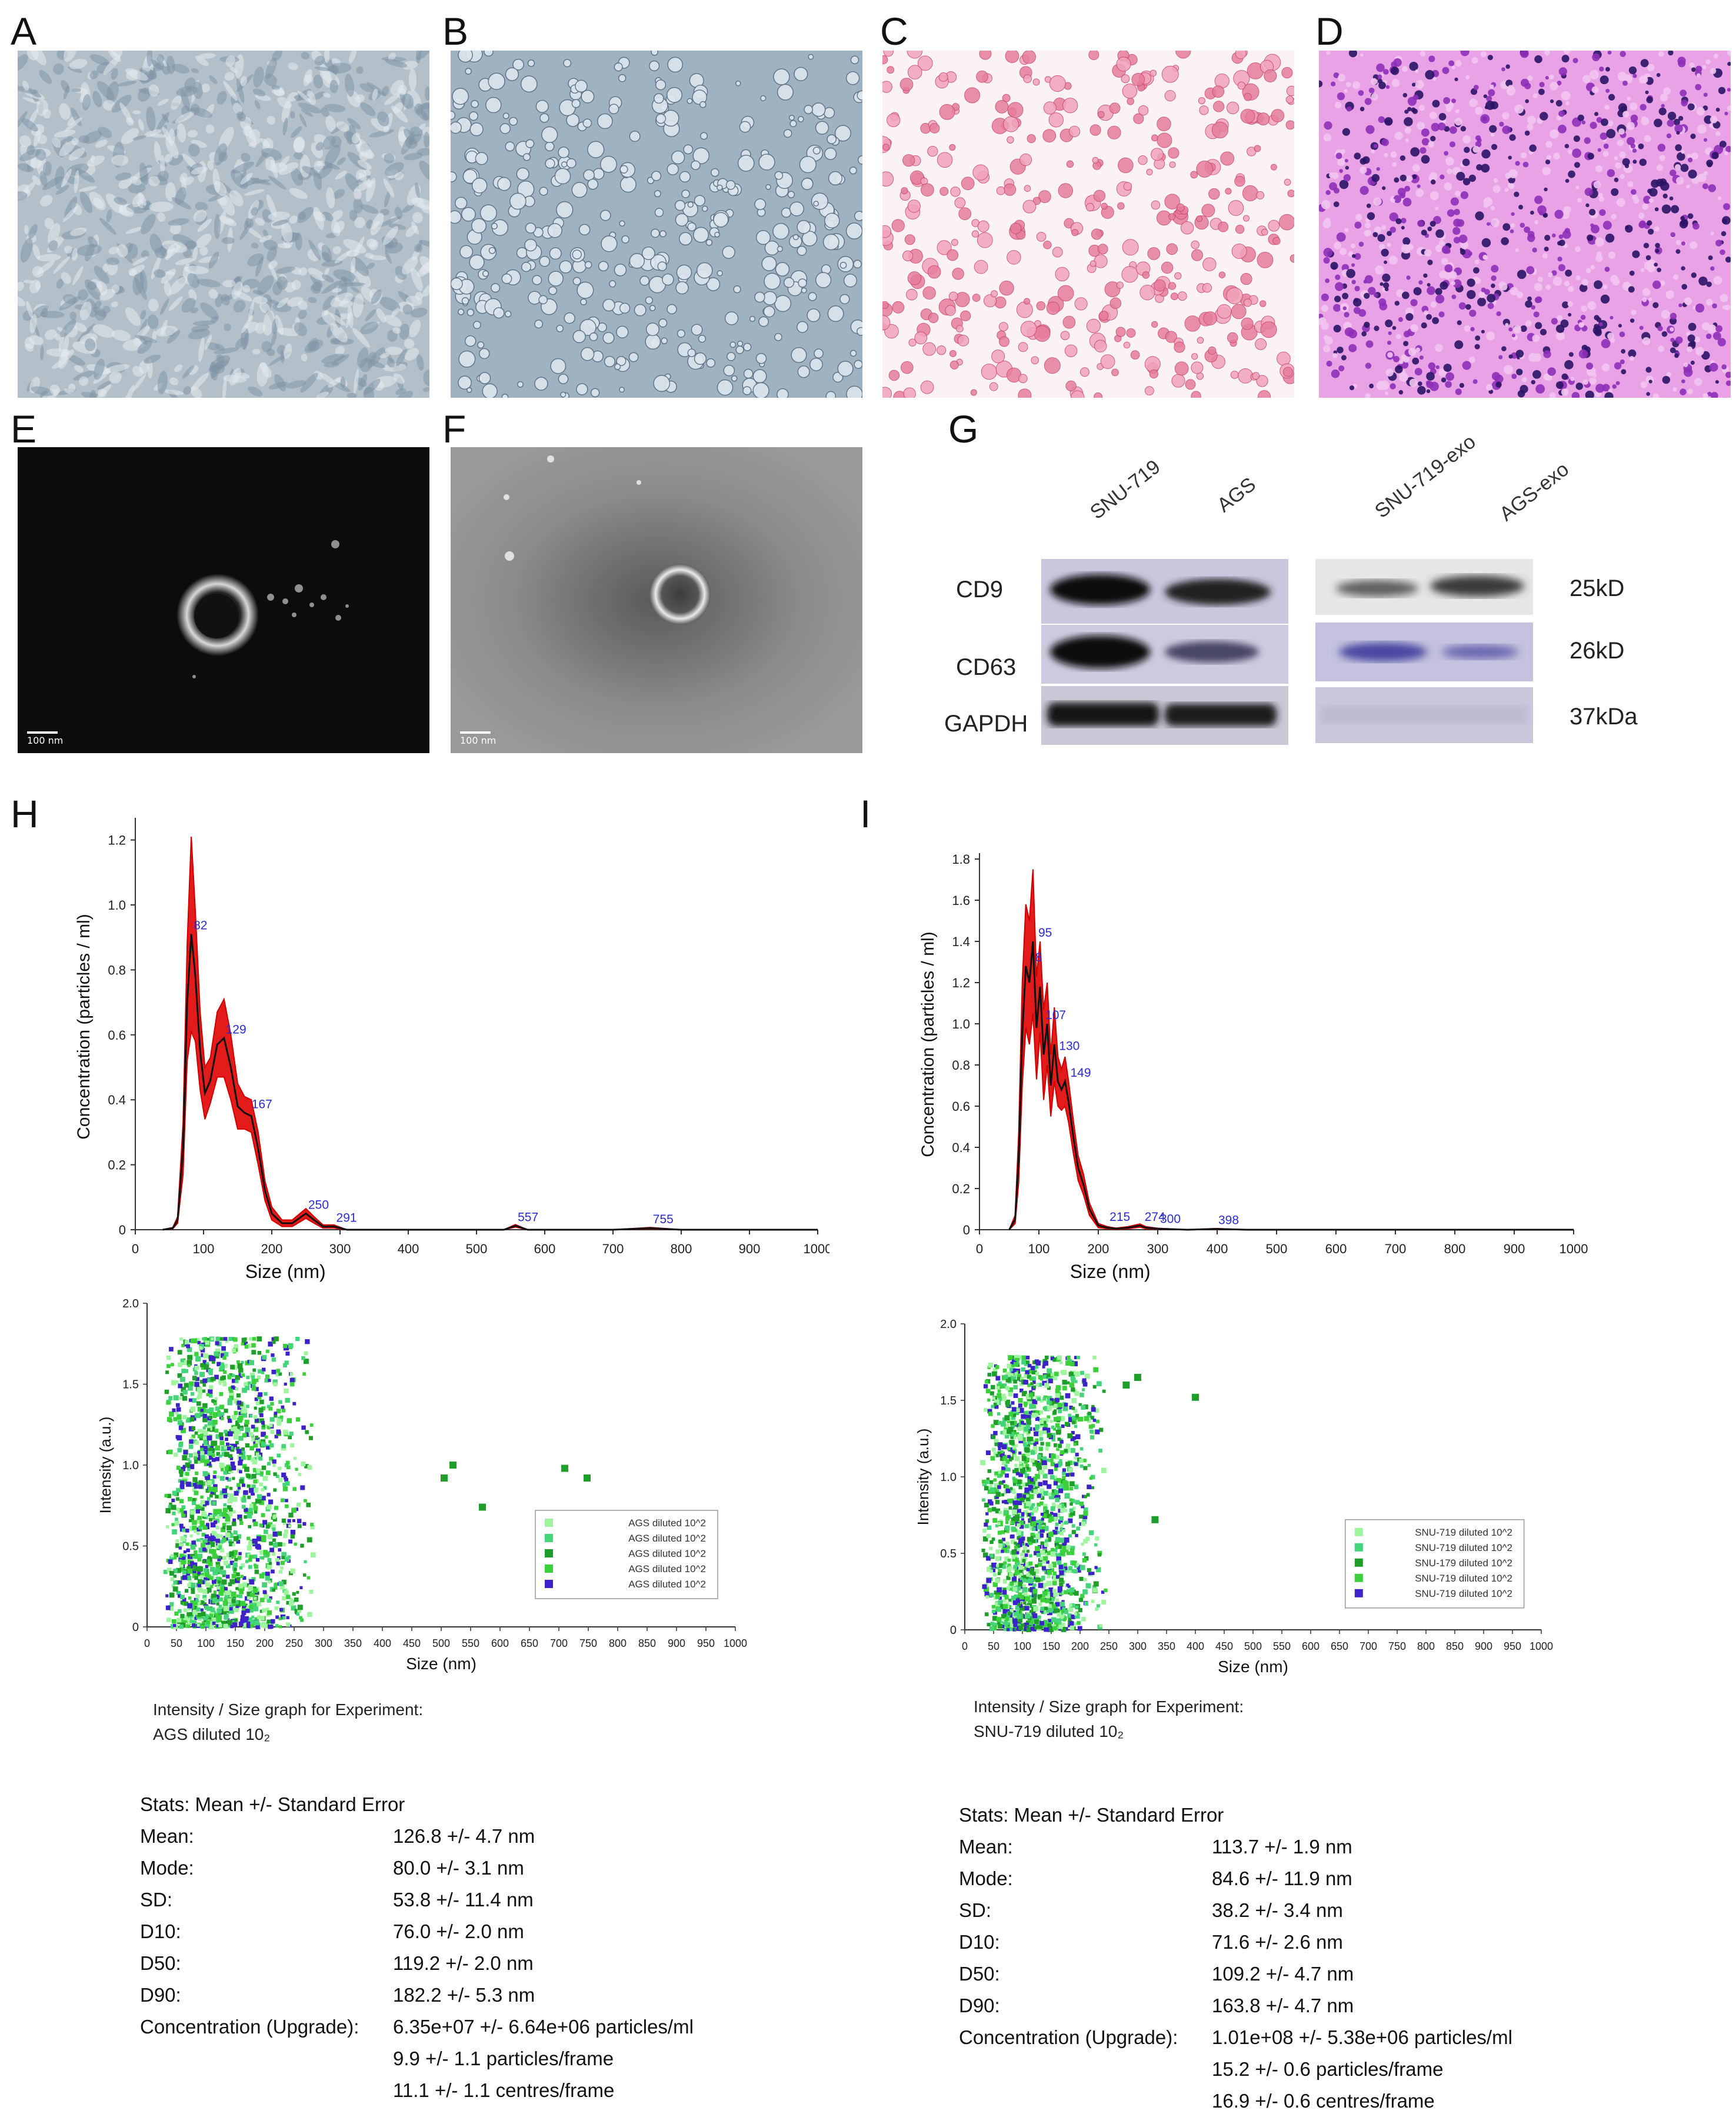  Describe the element at coordinates (948, 1554) in the screenshot. I see `y-tick-label: 0.5` at that location.